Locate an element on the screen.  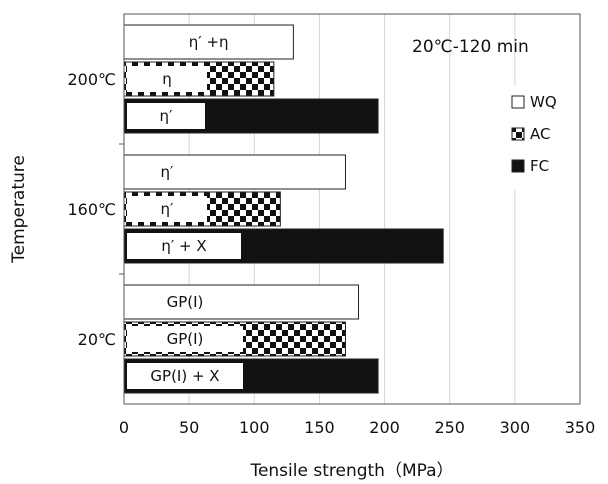
bar-phase-label: η′ + X is located at coordinates (183, 246).